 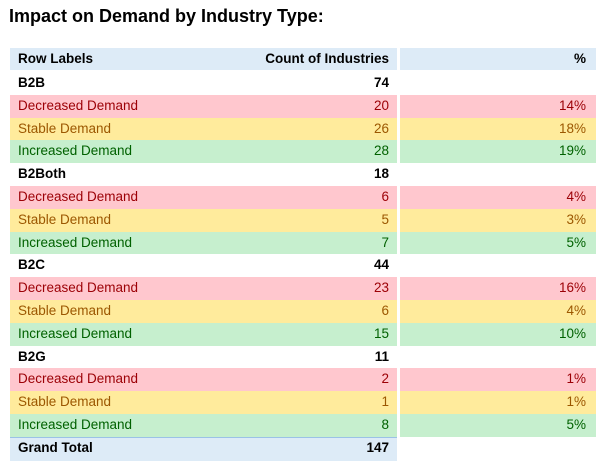 I want to click on data-row: Increased Demand 28 19%, so click(x=303, y=152).